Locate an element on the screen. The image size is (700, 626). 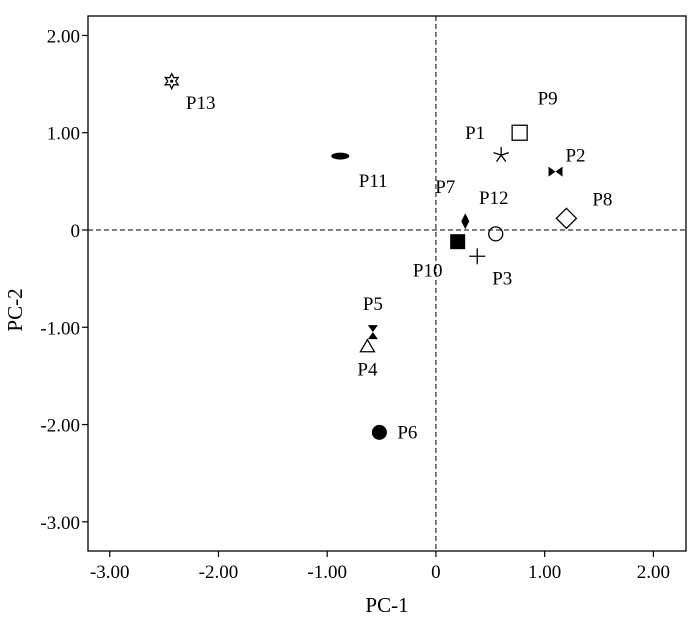
point-label-p13: P13 is located at coordinates (201, 103).